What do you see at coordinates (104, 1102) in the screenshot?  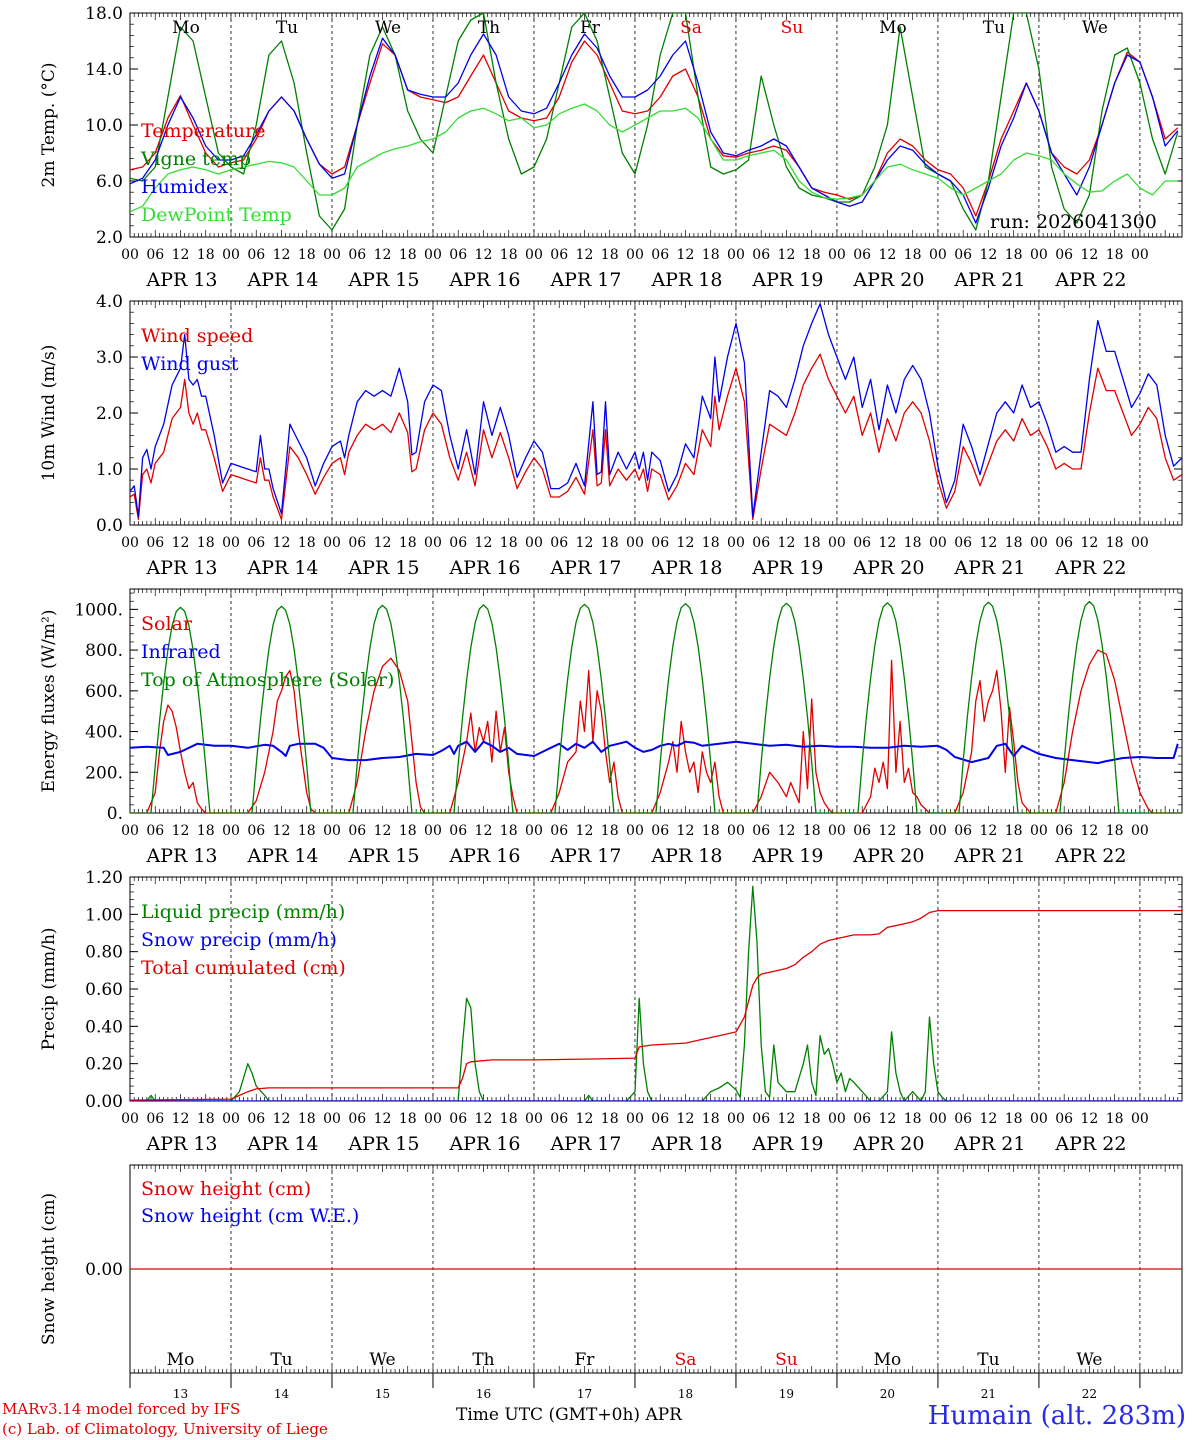 I see `y-tick-label: 0.00` at bounding box center [104, 1102].